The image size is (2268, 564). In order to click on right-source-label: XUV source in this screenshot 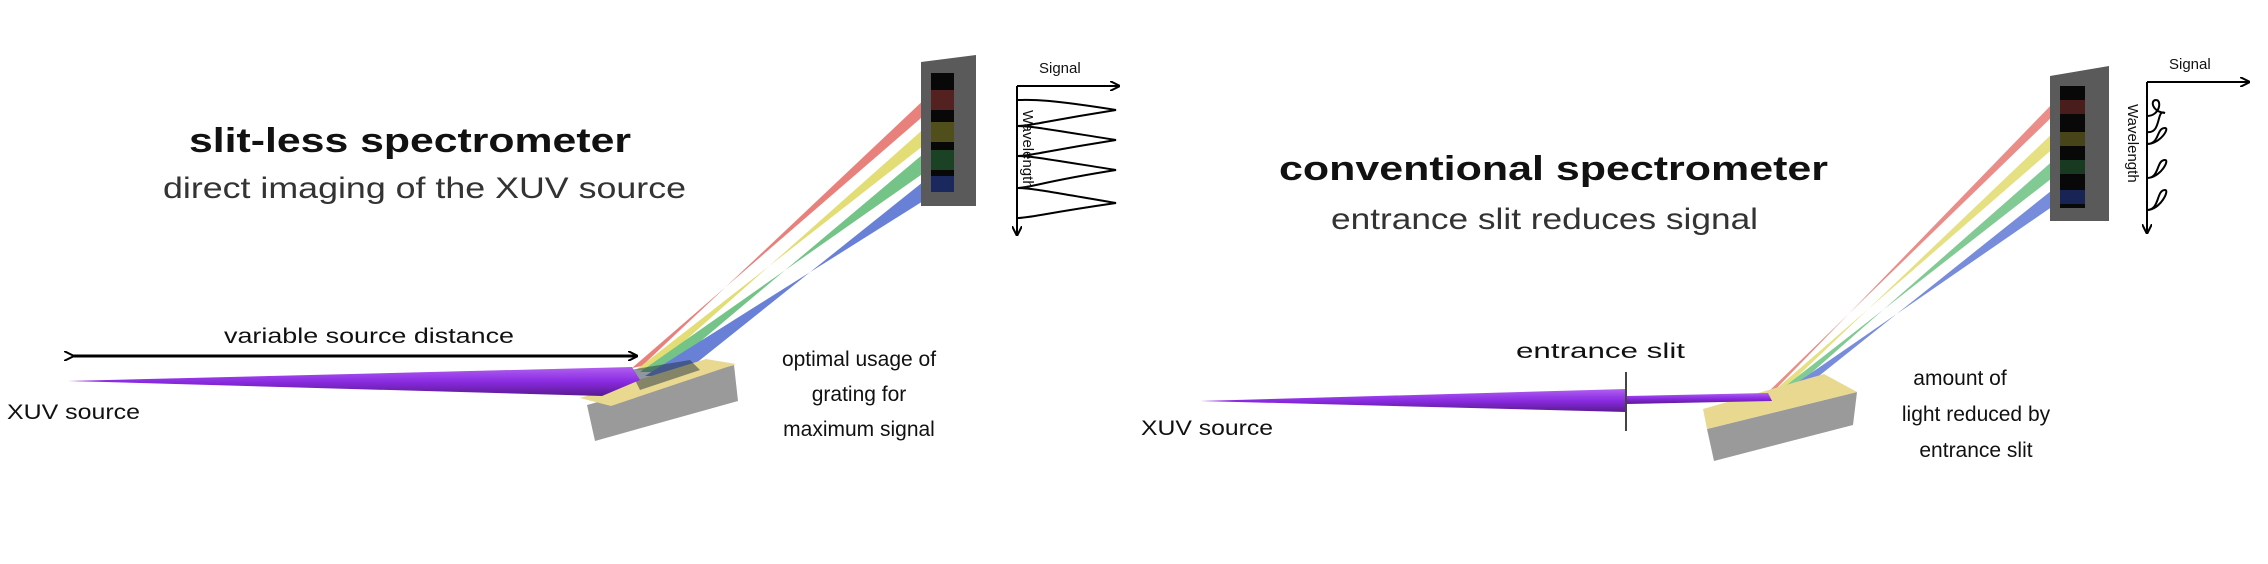, I will do `click(1207, 428)`.